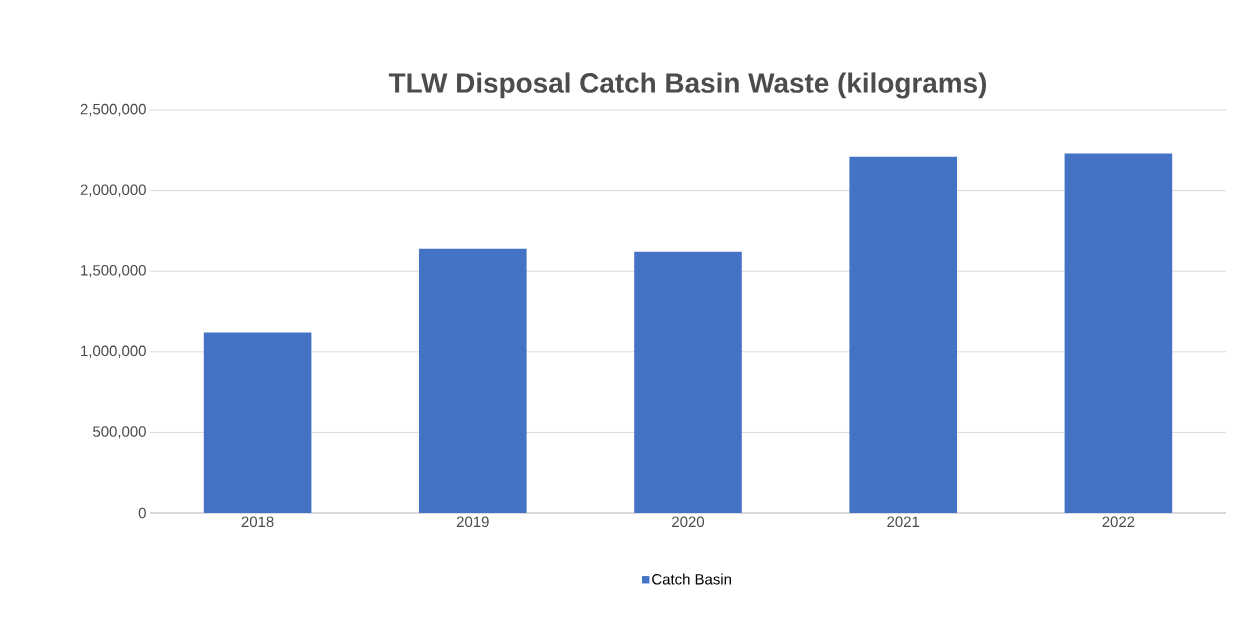 The width and height of the screenshot is (1259, 623). What do you see at coordinates (113, 351) in the screenshot?
I see `y-tick-label: 1,000,000` at bounding box center [113, 351].